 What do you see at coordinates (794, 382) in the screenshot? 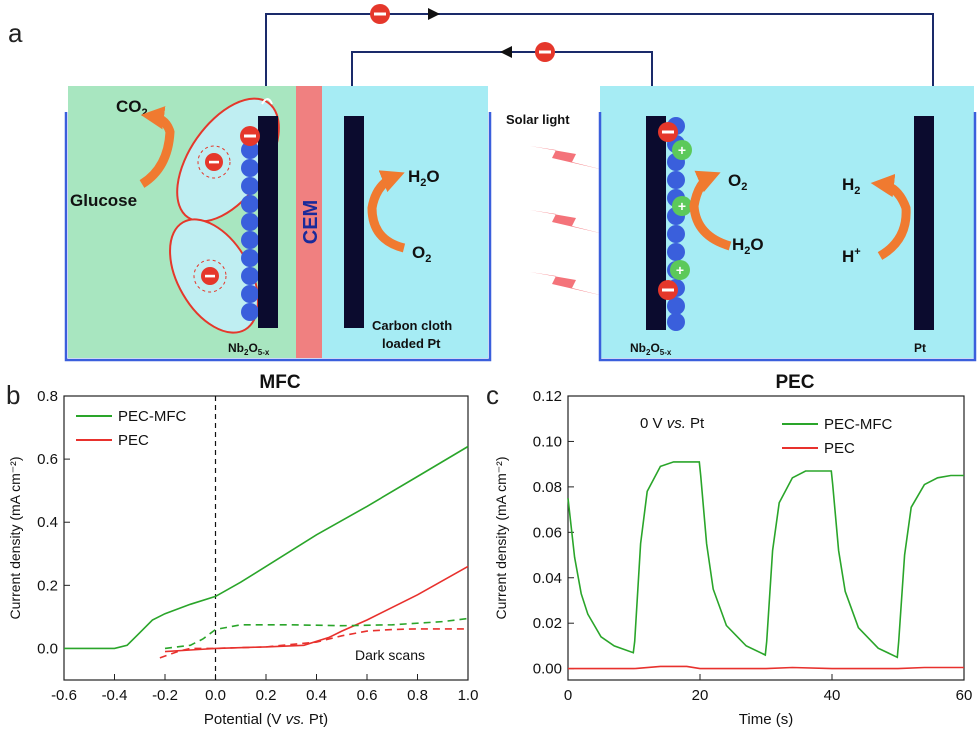
I see `pec-label: PEC` at bounding box center [794, 382].